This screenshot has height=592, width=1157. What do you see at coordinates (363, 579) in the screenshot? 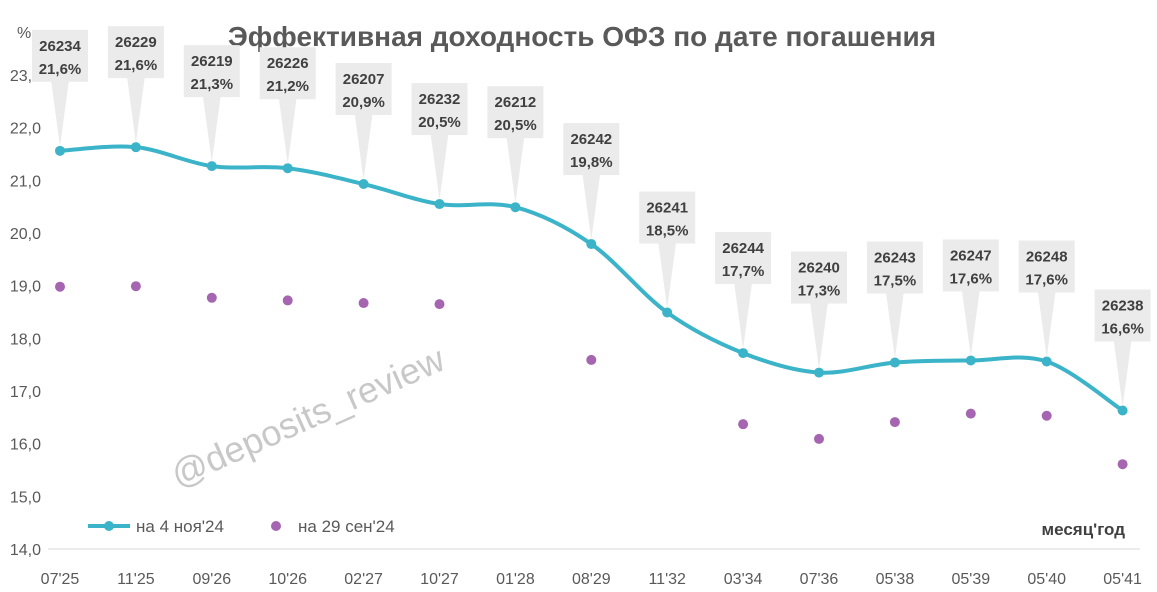
I see `x-tick-label: 02'27` at bounding box center [363, 579].